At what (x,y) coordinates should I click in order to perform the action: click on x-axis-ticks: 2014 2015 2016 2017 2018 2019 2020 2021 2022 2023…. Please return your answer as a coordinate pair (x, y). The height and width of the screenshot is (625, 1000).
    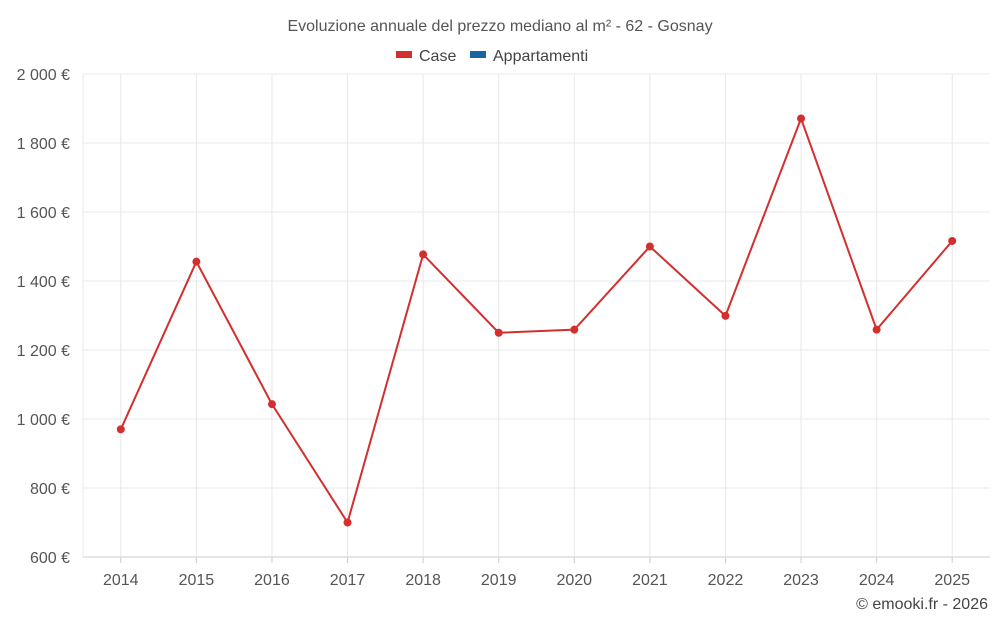
    Looking at the image, I should click on (536, 573).